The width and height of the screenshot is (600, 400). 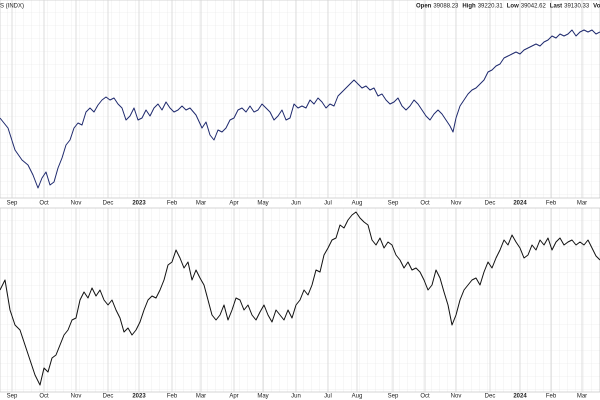 I want to click on header-label: High, so click(x=469, y=7).